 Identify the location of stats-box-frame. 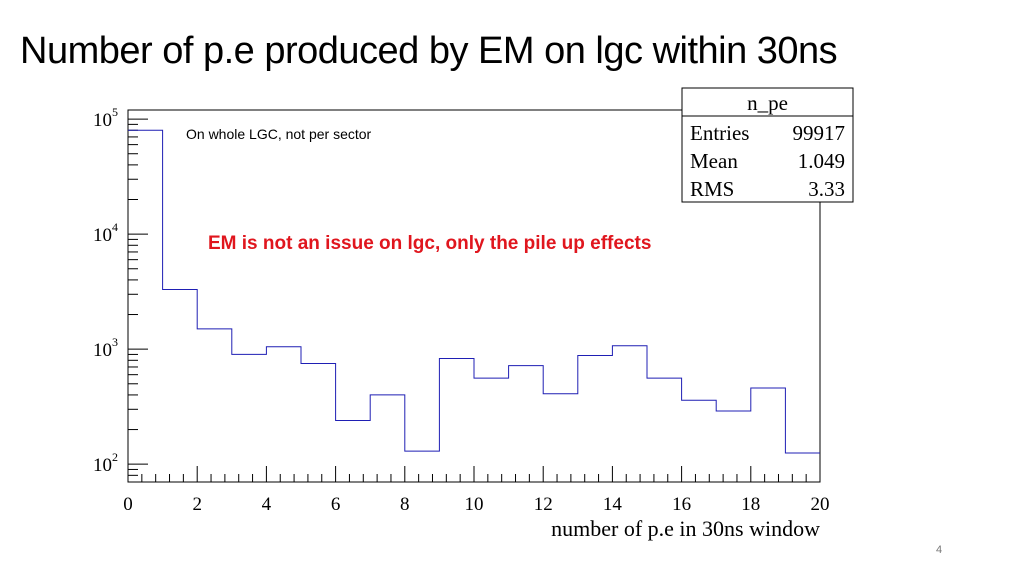
(767, 145).